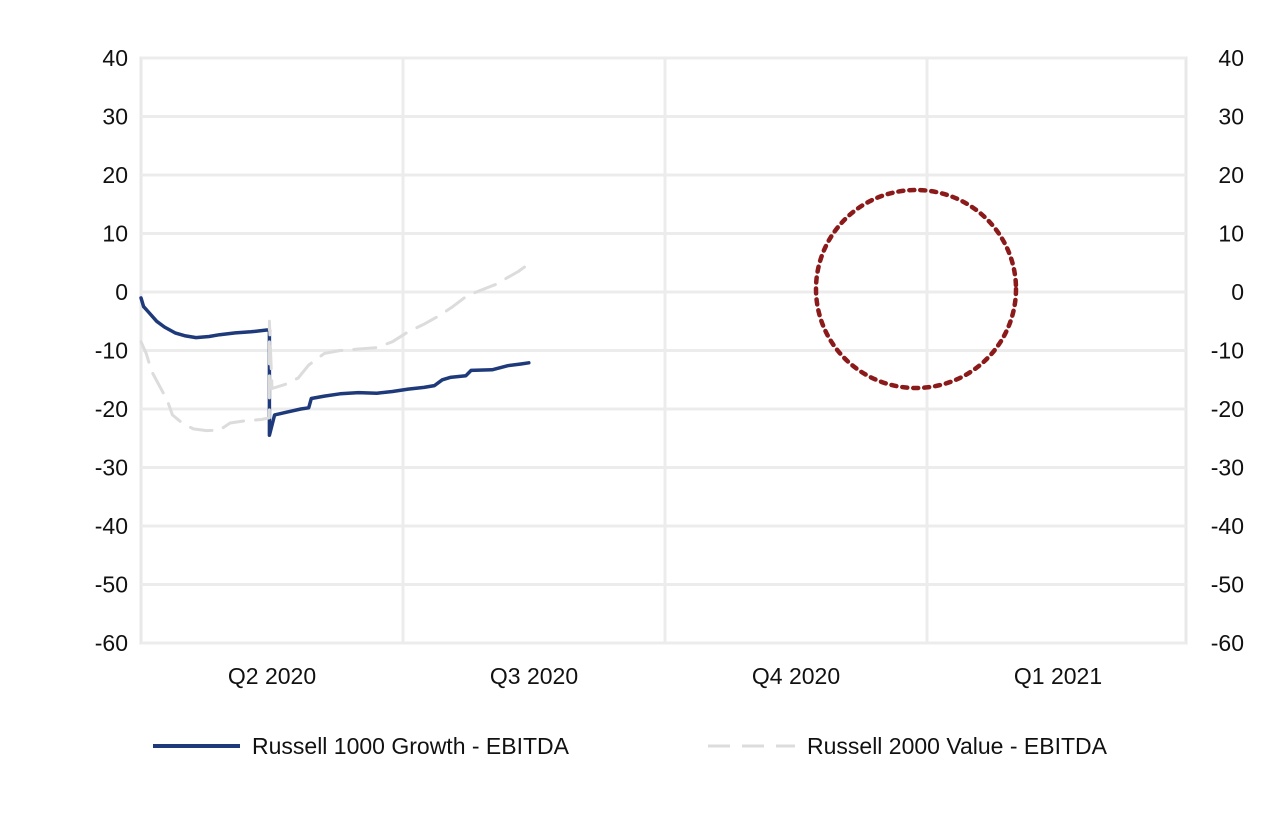  I want to click on series-layer, so click(335, 350).